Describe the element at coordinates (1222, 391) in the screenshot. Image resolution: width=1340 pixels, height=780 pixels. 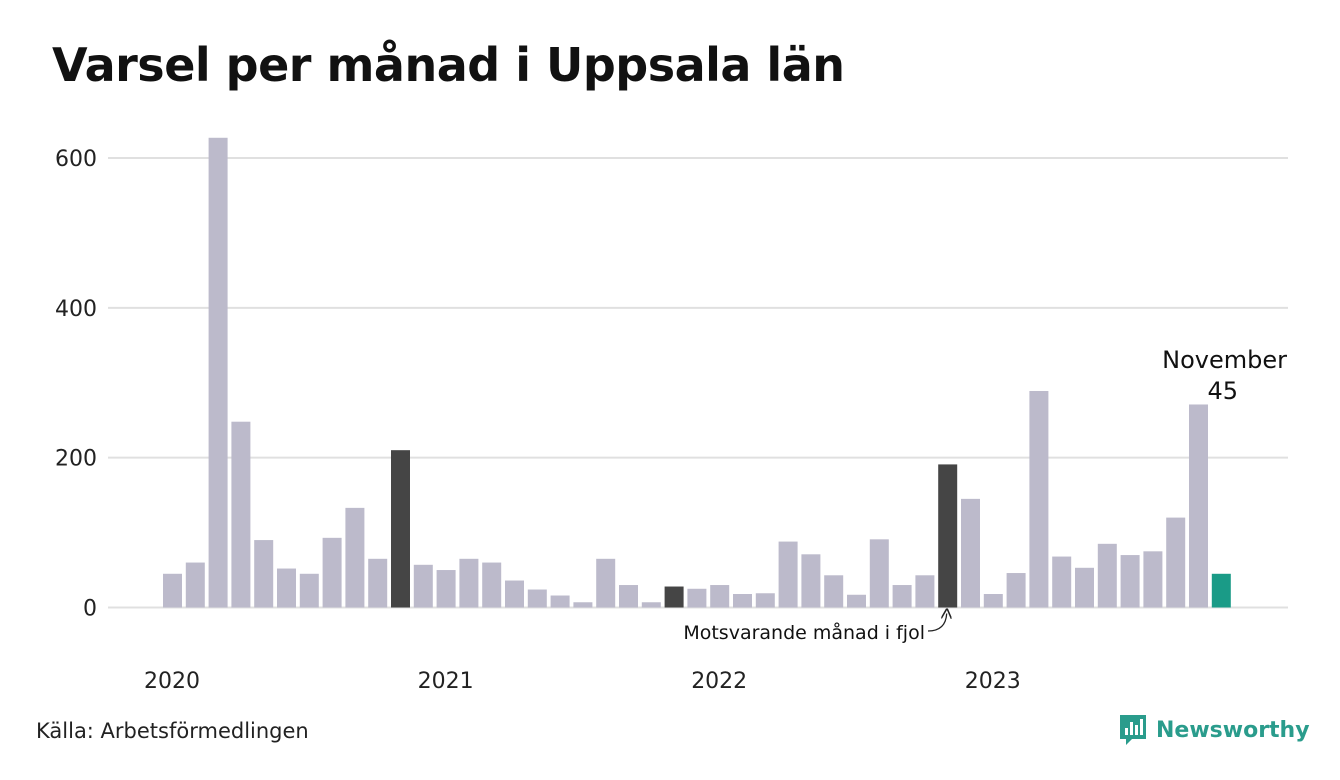
I see `current-value-label: 45` at that location.